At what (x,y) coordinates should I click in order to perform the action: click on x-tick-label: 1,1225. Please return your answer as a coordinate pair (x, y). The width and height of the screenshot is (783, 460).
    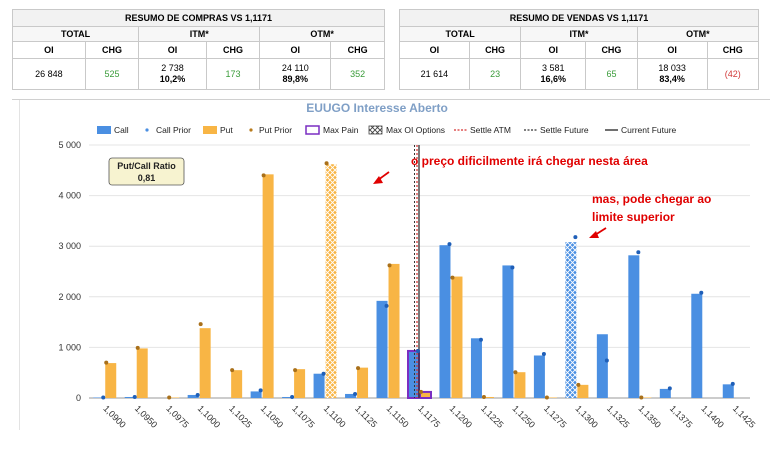
    Looking at the image, I should click on (492, 416).